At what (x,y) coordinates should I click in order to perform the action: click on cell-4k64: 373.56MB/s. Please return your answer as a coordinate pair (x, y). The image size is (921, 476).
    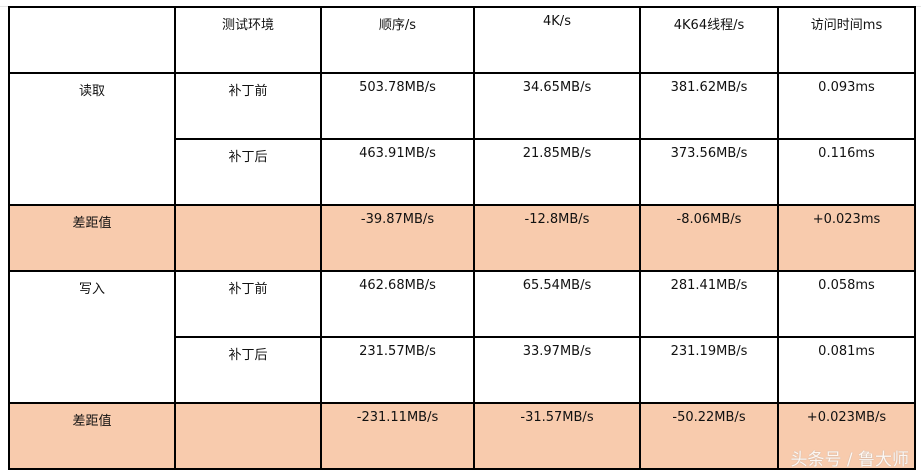
    Looking at the image, I should click on (709, 172).